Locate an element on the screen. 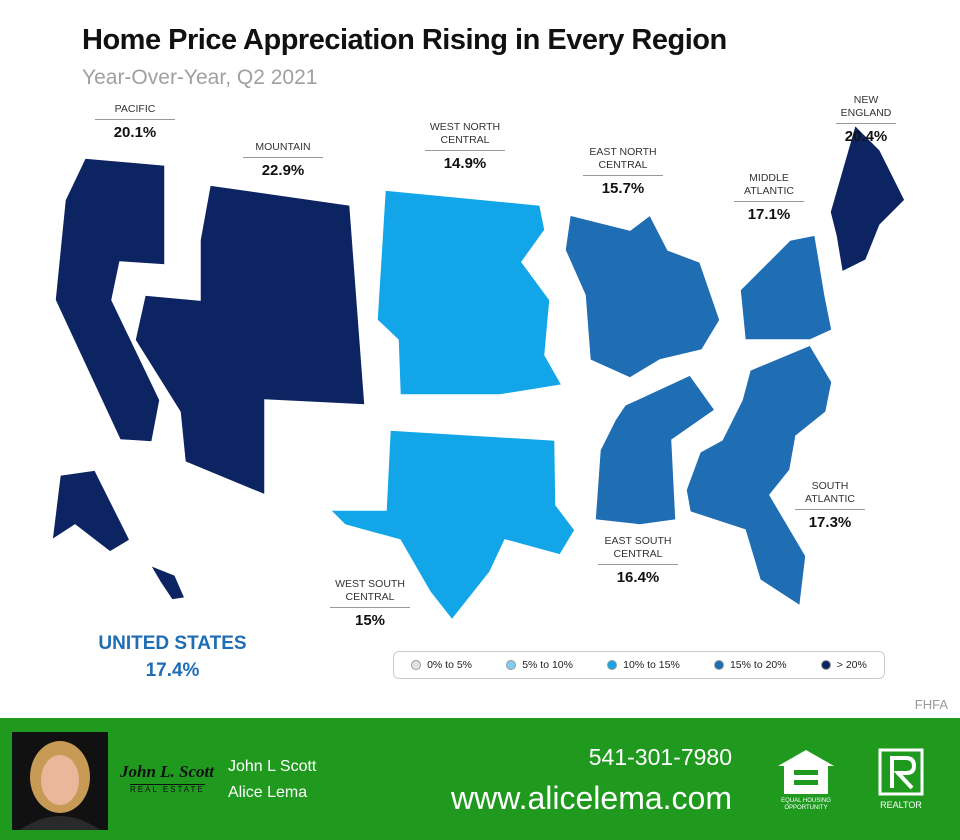 The height and width of the screenshot is (840, 960). region-label: MOUNTAIN 22.9% is located at coordinates (283, 160).